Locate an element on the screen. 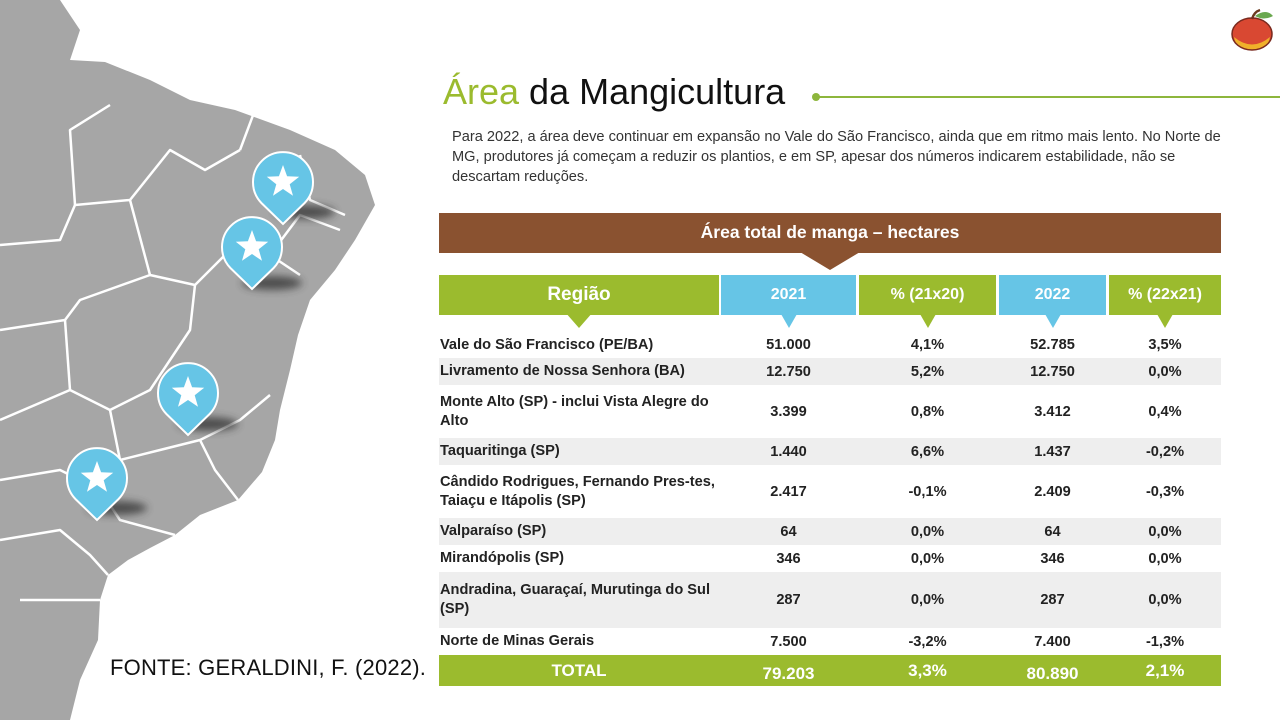 The image size is (1280, 720). cell-2021: 346 is located at coordinates (788, 558).